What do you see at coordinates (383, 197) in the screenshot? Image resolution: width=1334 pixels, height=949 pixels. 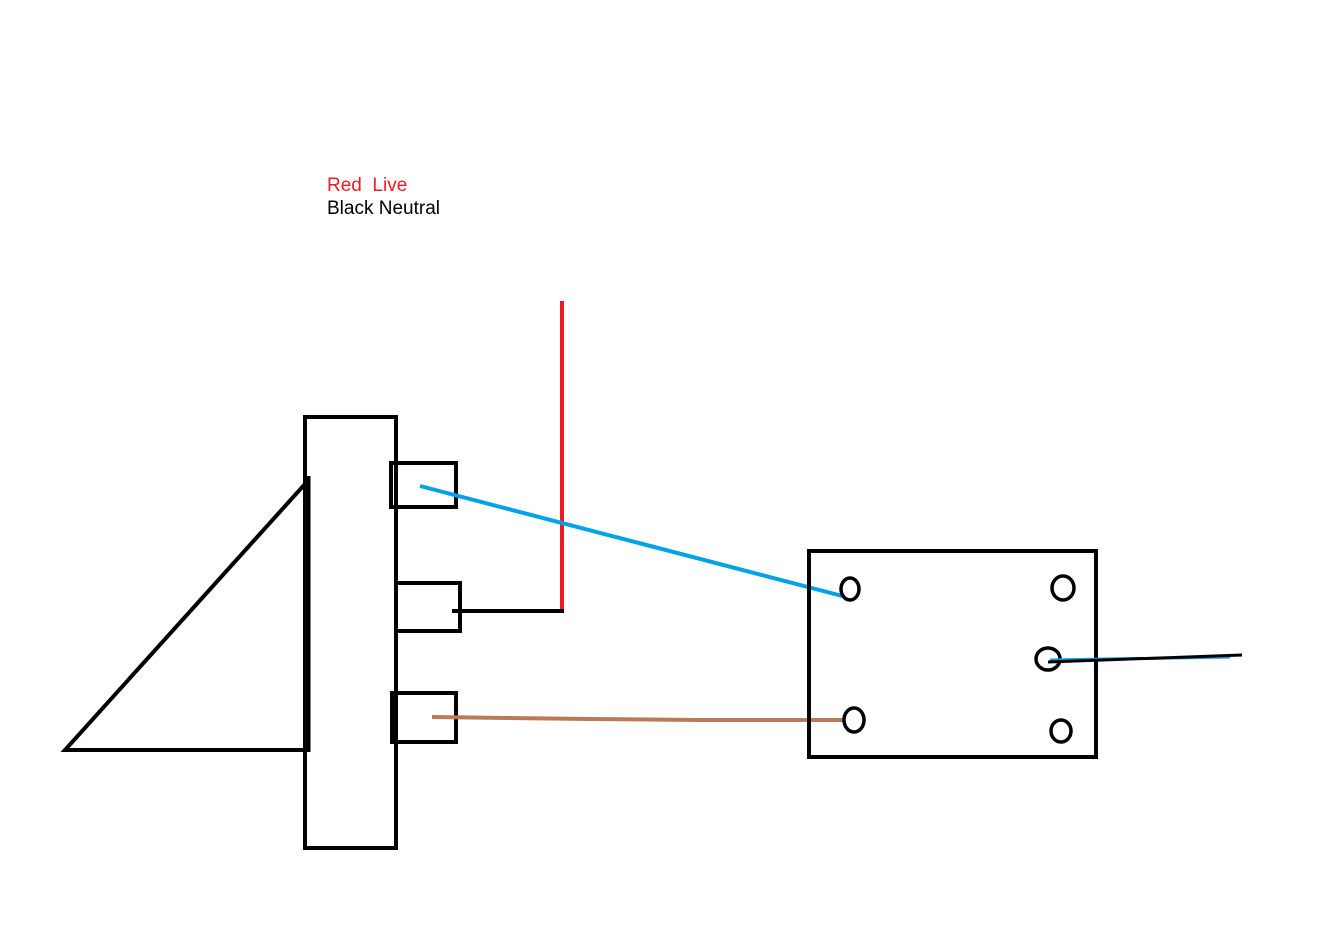 I see `wire-legend: Red Live Black Neutral` at bounding box center [383, 197].